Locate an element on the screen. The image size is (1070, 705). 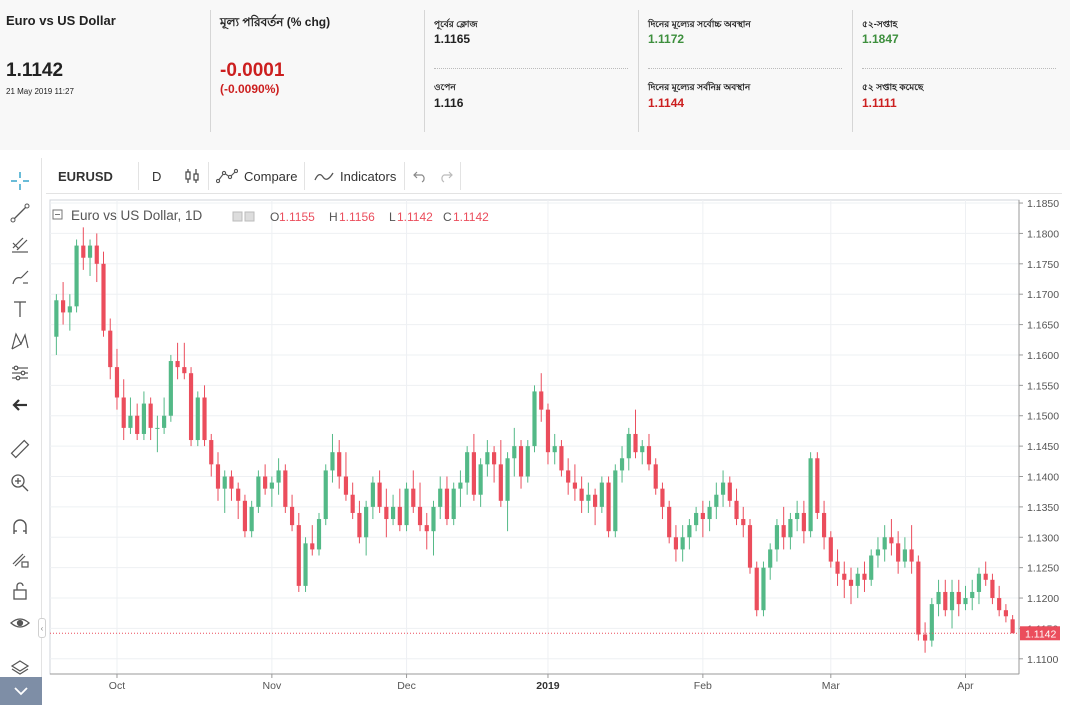
x-tick-label: Mar is located at coordinates (831, 686).